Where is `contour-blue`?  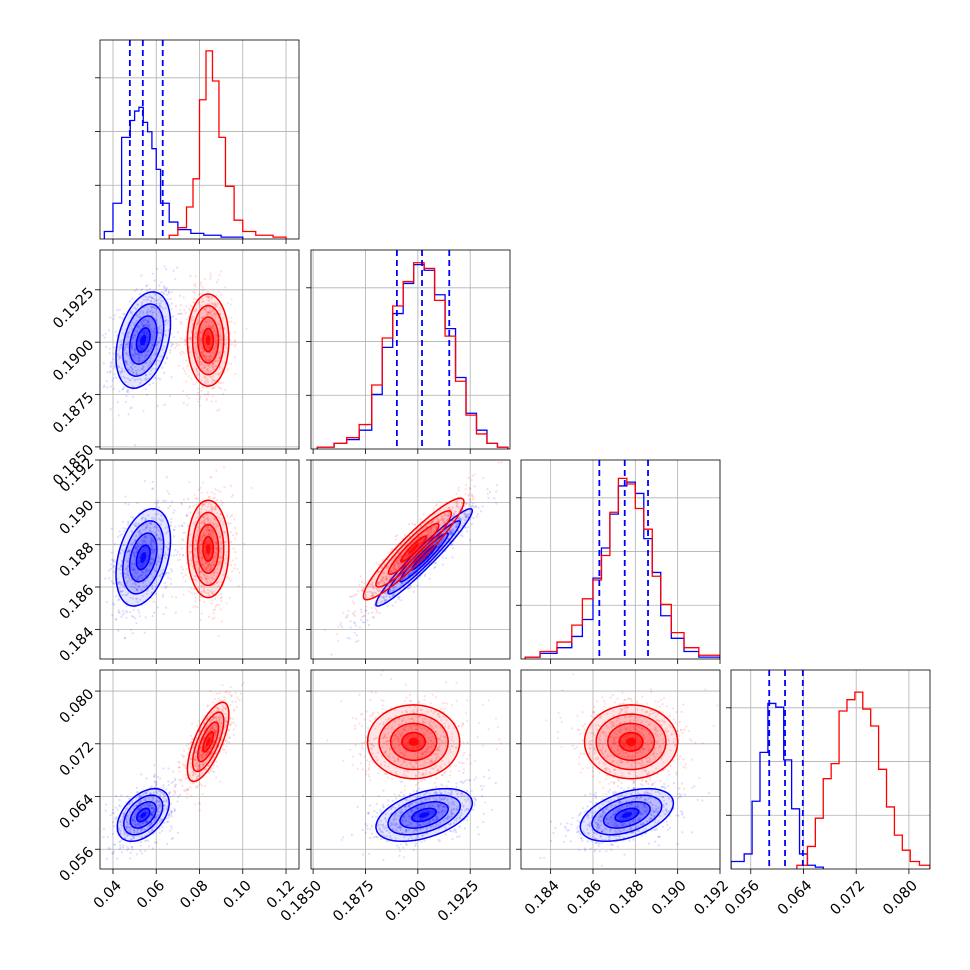 contour-blue is located at coordinates (143, 340).